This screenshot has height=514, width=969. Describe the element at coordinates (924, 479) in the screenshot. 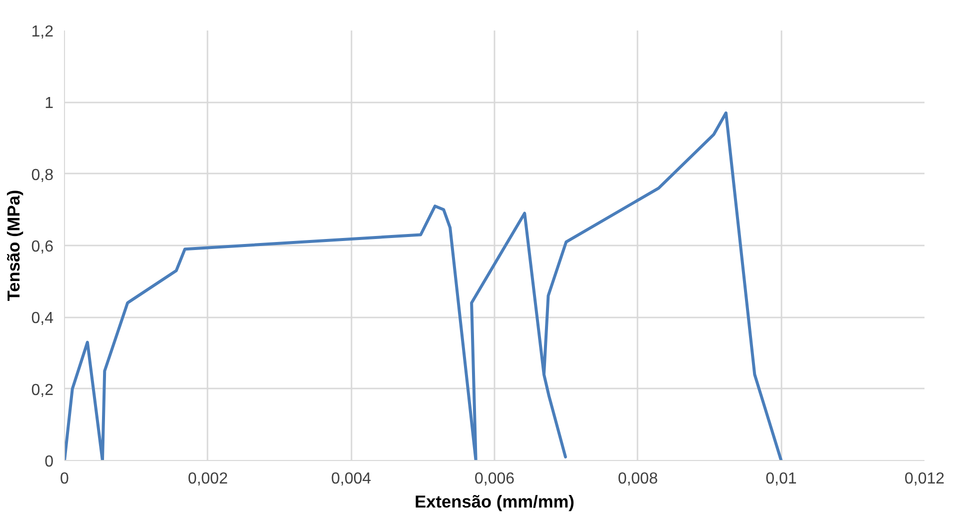

I see `x-tick-label: 0,012` at that location.